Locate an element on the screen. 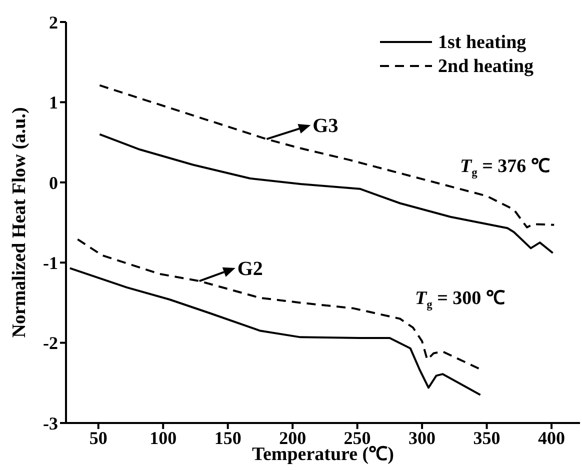 The image size is (582, 470). annotation: G2 is located at coordinates (250, 269).